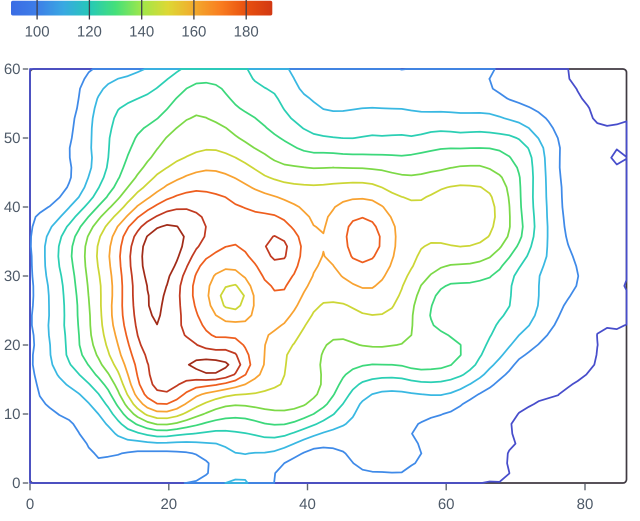 This screenshot has width=640, height=521. Describe the element at coordinates (12, 276) in the screenshot. I see `svg-text: 30` at that location.